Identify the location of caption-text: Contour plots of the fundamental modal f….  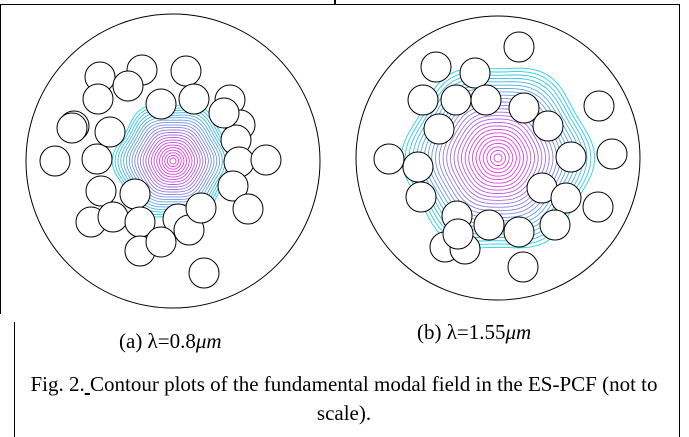
(373, 398).